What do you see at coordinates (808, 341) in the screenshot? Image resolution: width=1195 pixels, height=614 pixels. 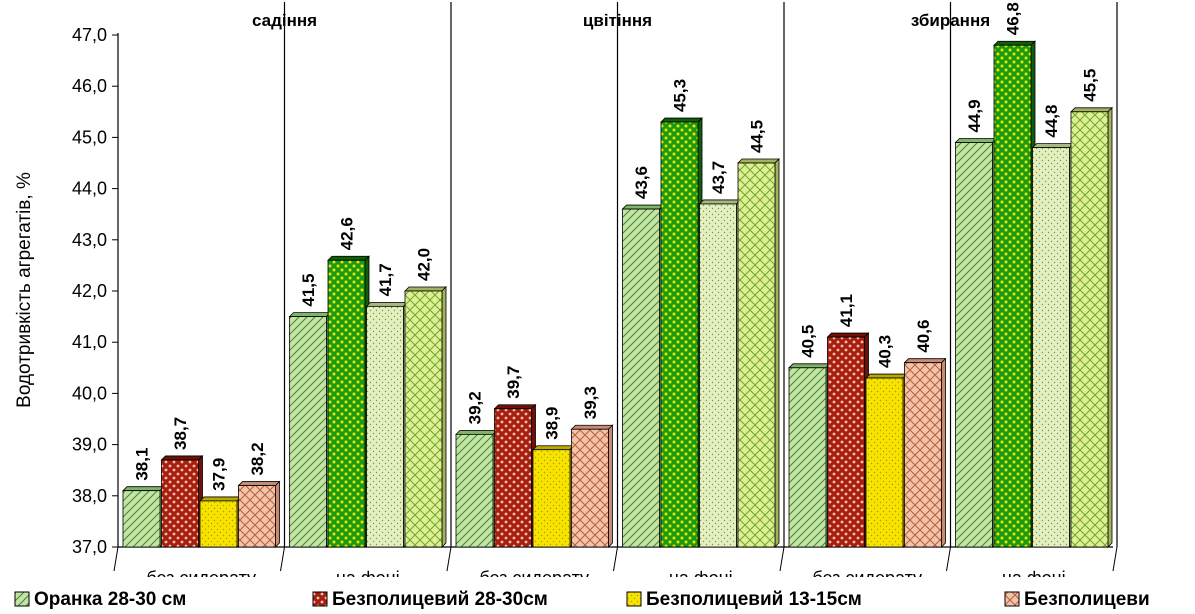 I see `data-label: 40,5` at bounding box center [808, 341].